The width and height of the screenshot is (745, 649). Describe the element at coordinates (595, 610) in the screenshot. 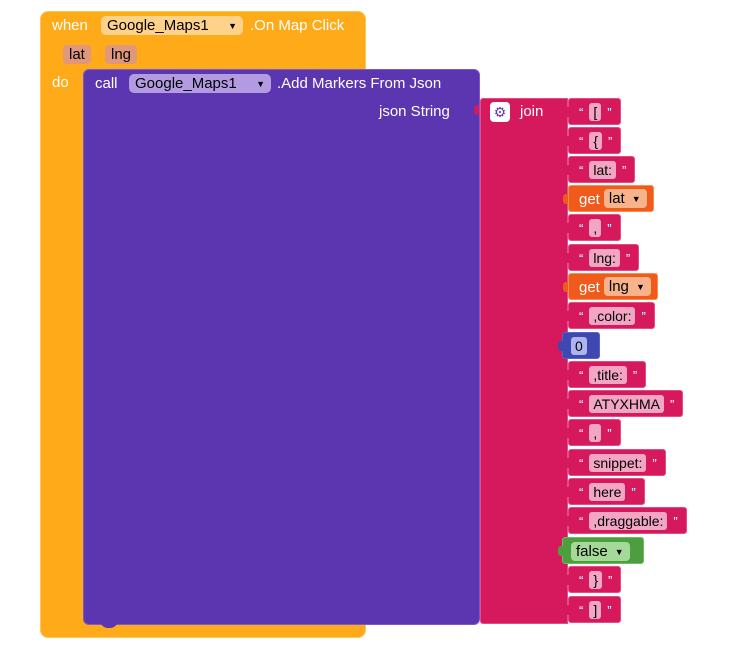

I see `text-literal: ]` at that location.